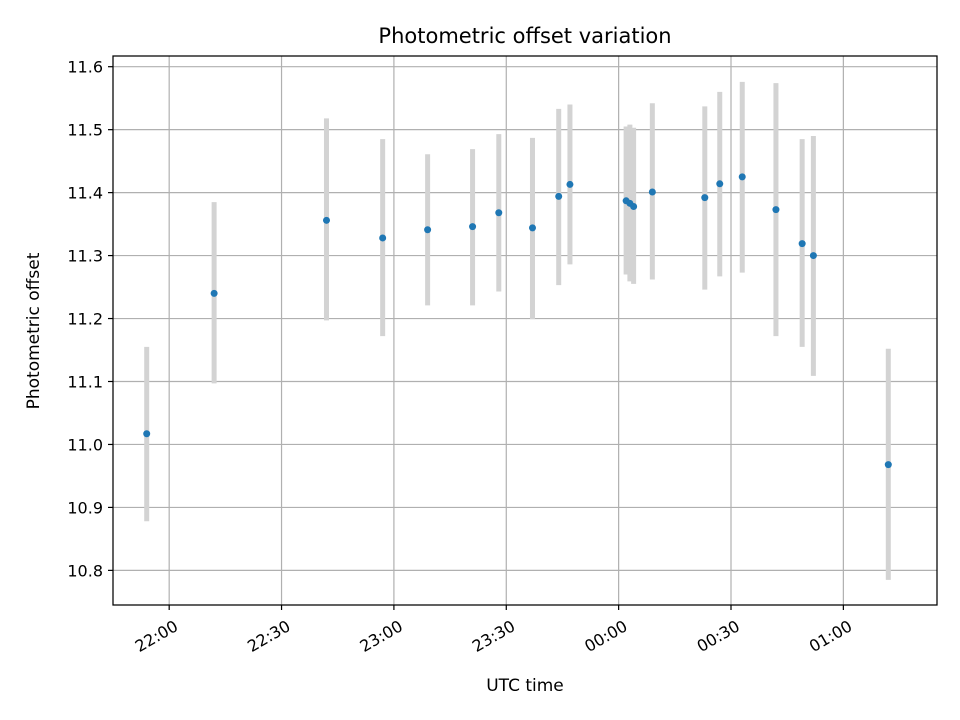 The width and height of the screenshot is (960, 720). I want to click on y-tick-label: 11.2, so click(85, 319).